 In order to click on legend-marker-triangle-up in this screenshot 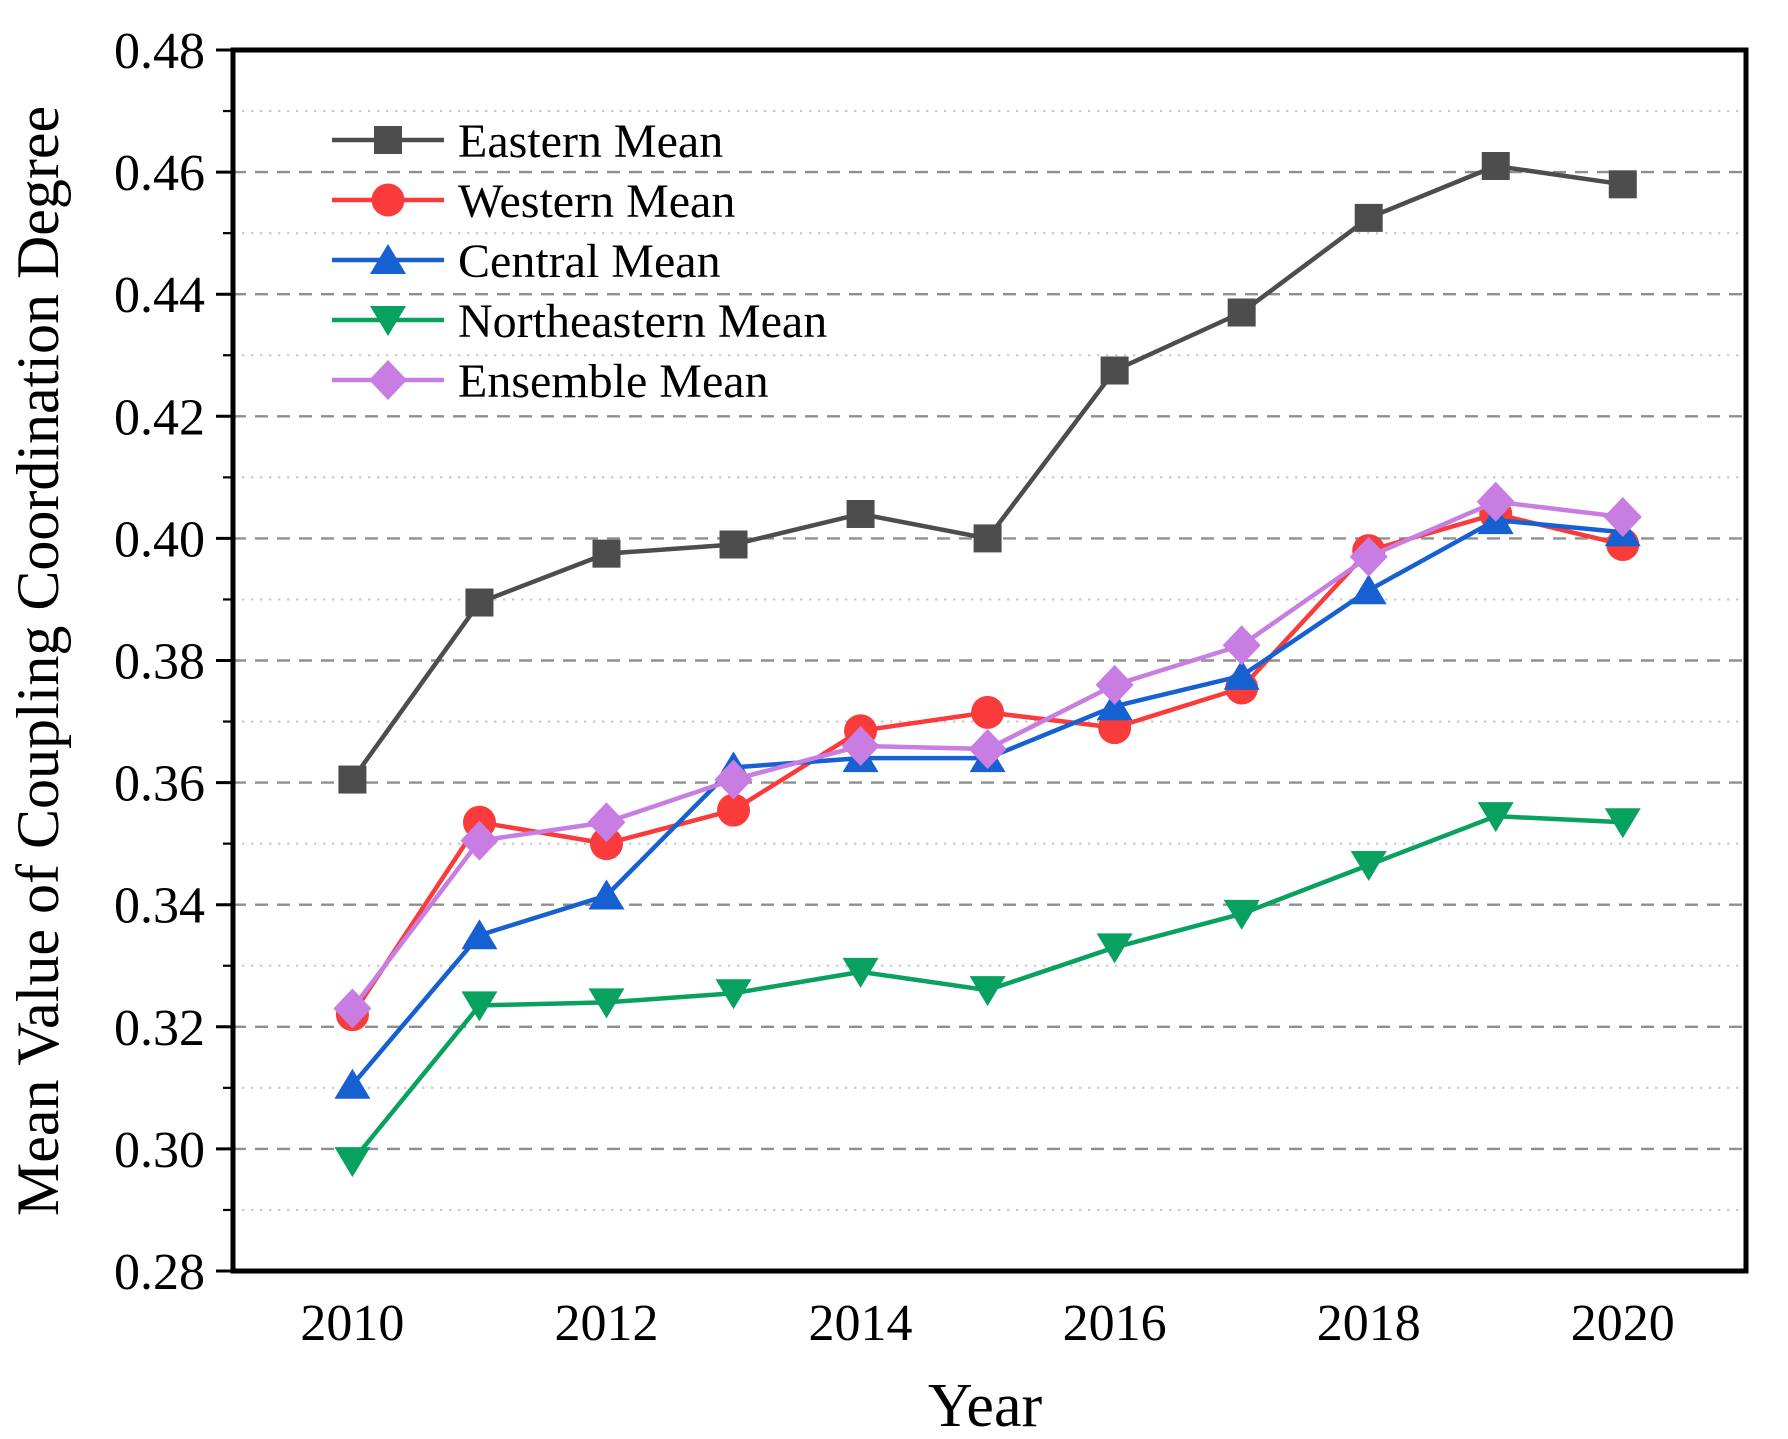, I will do `click(388, 259)`.